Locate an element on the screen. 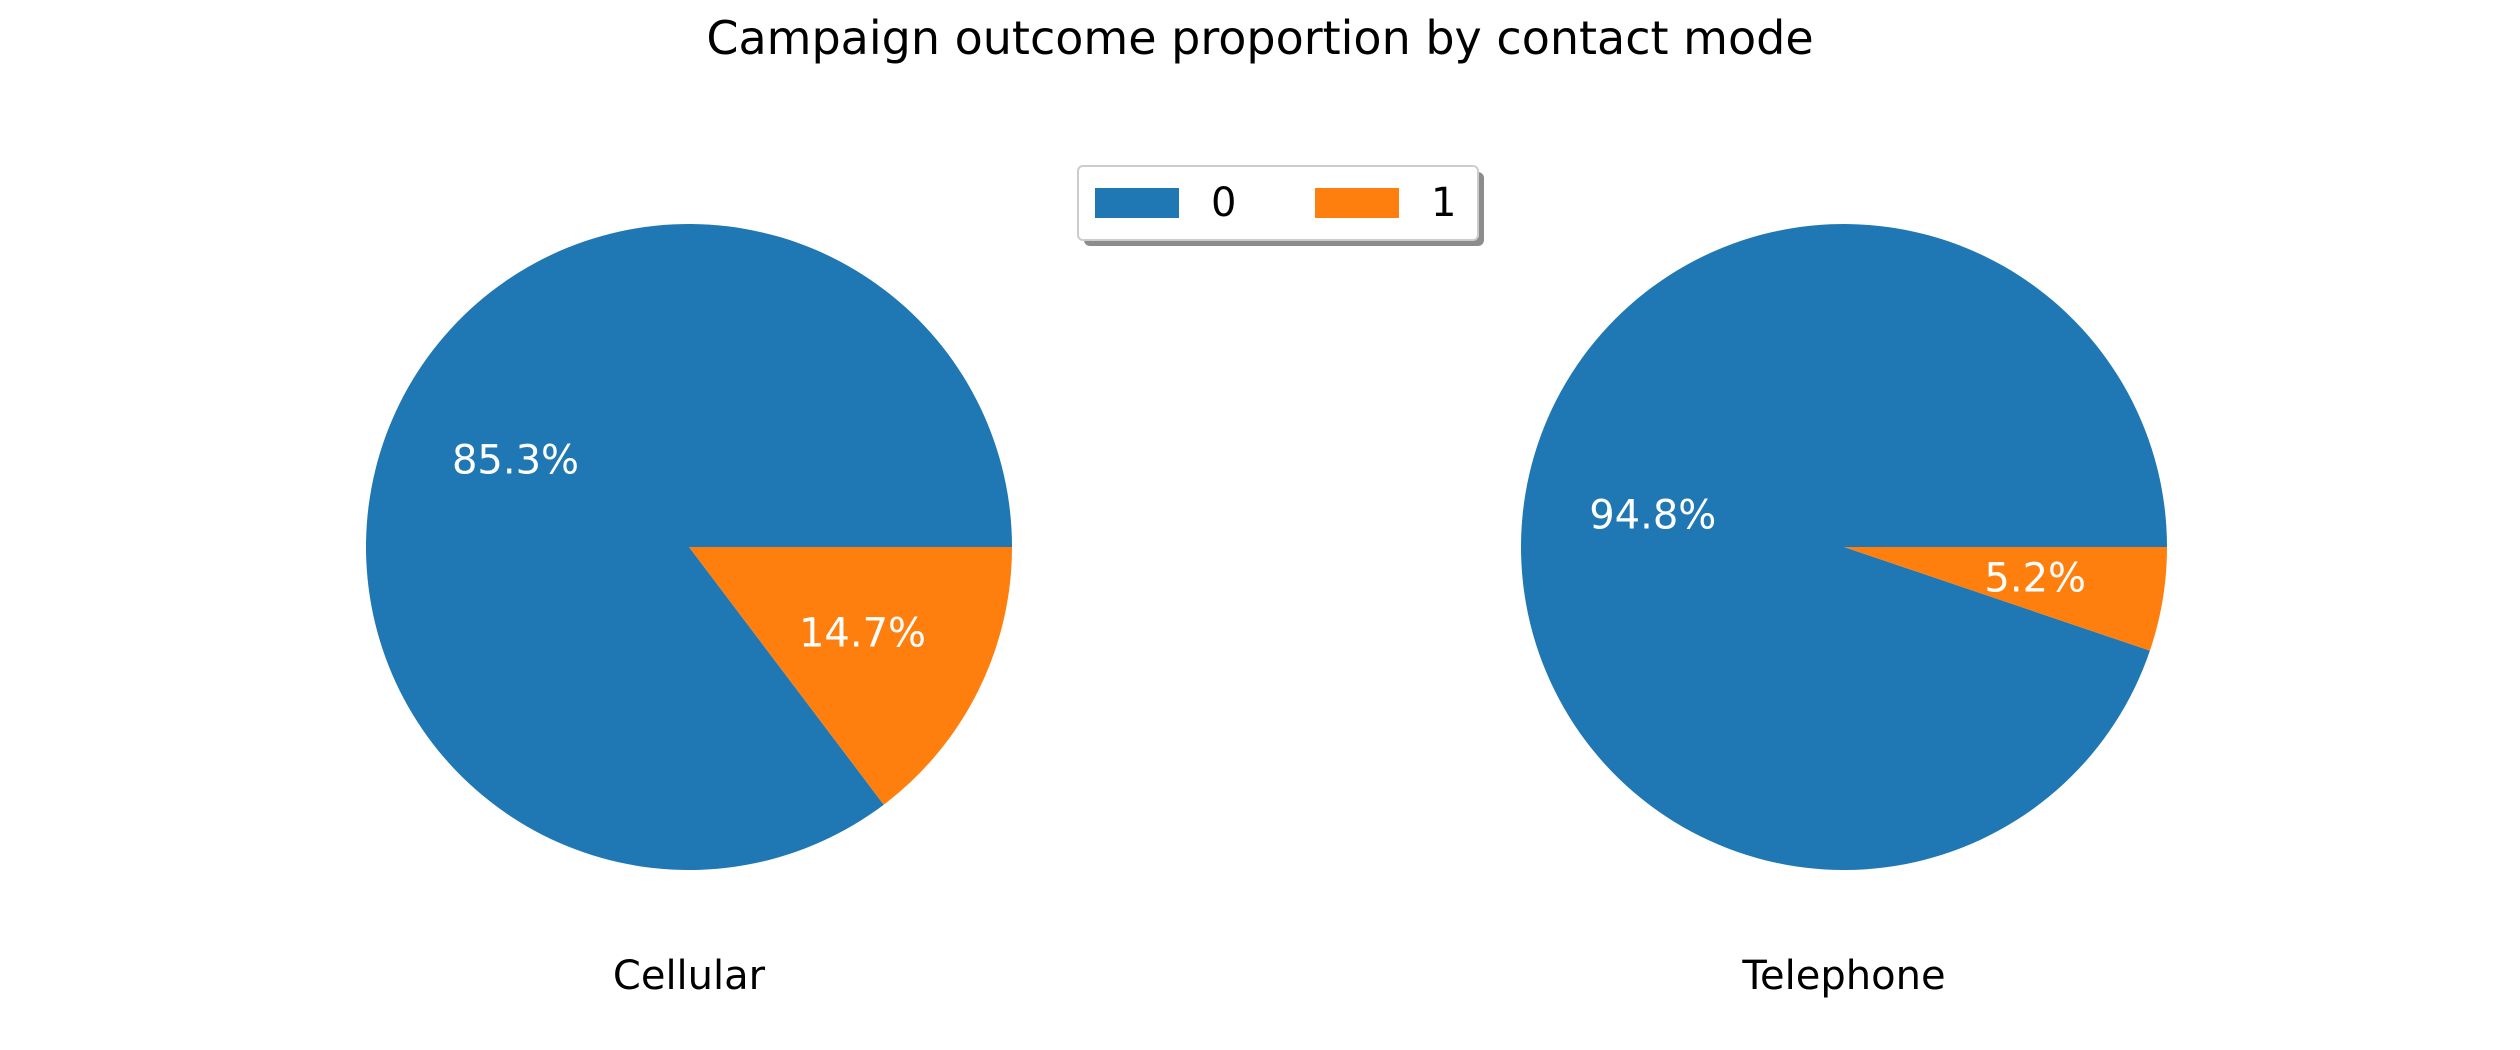 The width and height of the screenshot is (2520, 1050). pie-label-telephone: Telephone is located at coordinates (1843, 976).